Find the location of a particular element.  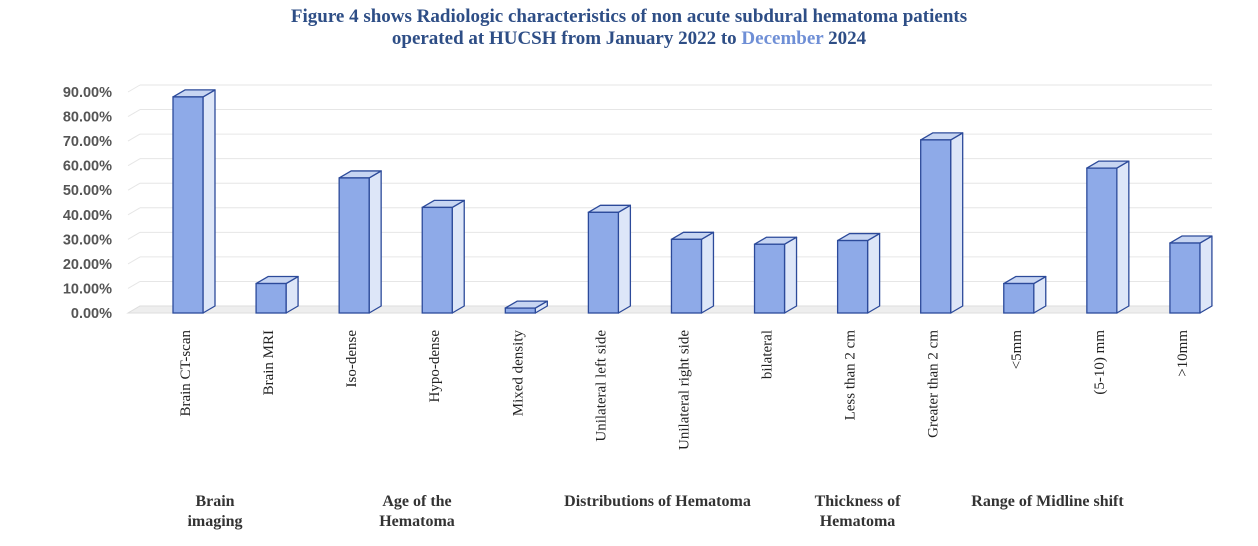

x-tick-label: Brain CT-scan is located at coordinates (186, 373).